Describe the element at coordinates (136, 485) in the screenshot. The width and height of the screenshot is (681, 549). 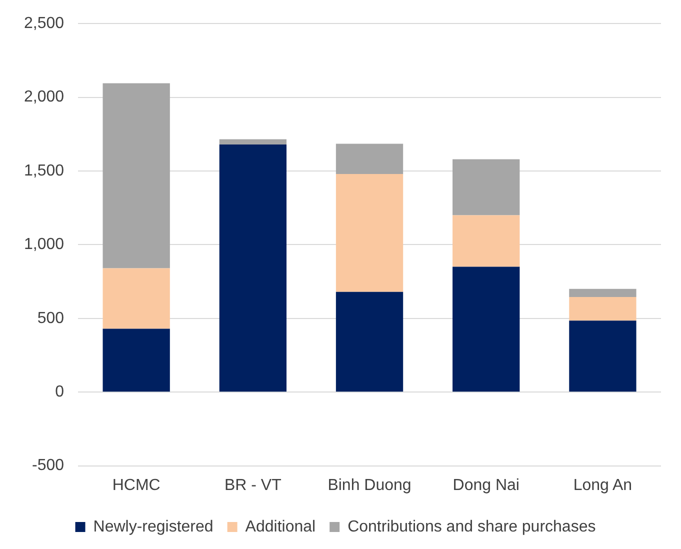
I see `x-tick-label: HCMC` at that location.